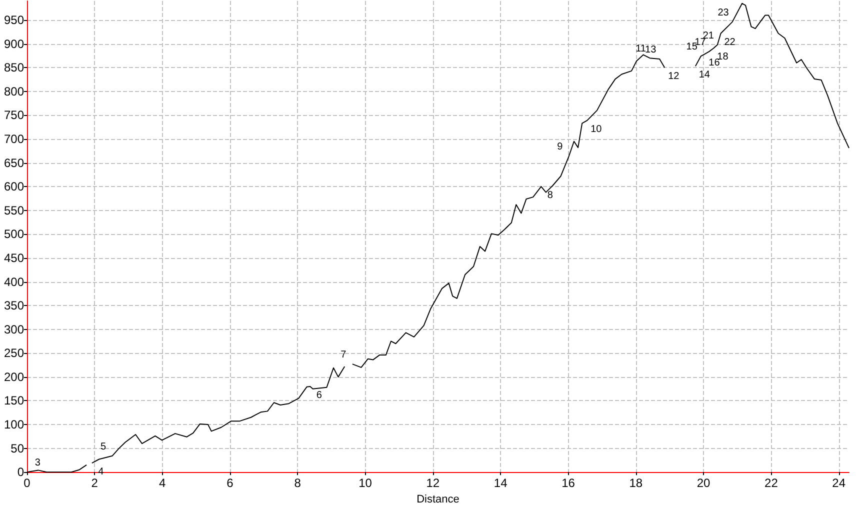 This screenshot has height=510, width=859. Describe the element at coordinates (14, 115) in the screenshot. I see `y-tick-label: 750` at that location.